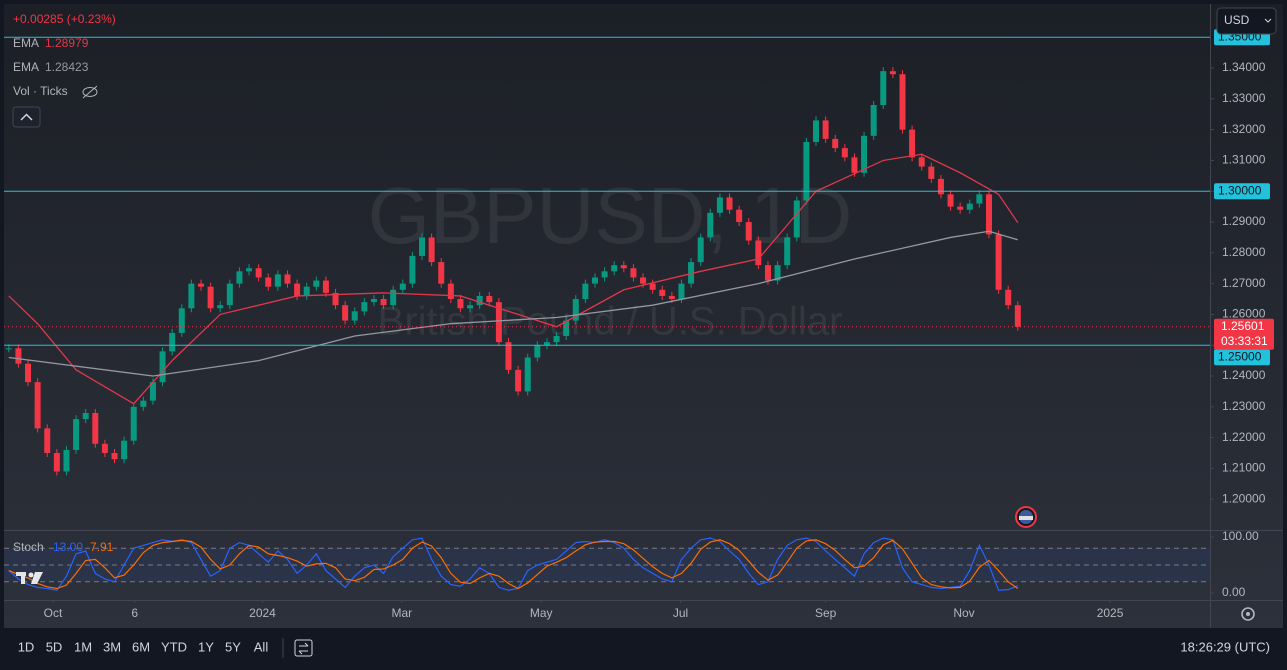 The width and height of the screenshot is (1287, 670). Describe the element at coordinates (206, 646) in the screenshot. I see `range-button: 1Y` at that location.